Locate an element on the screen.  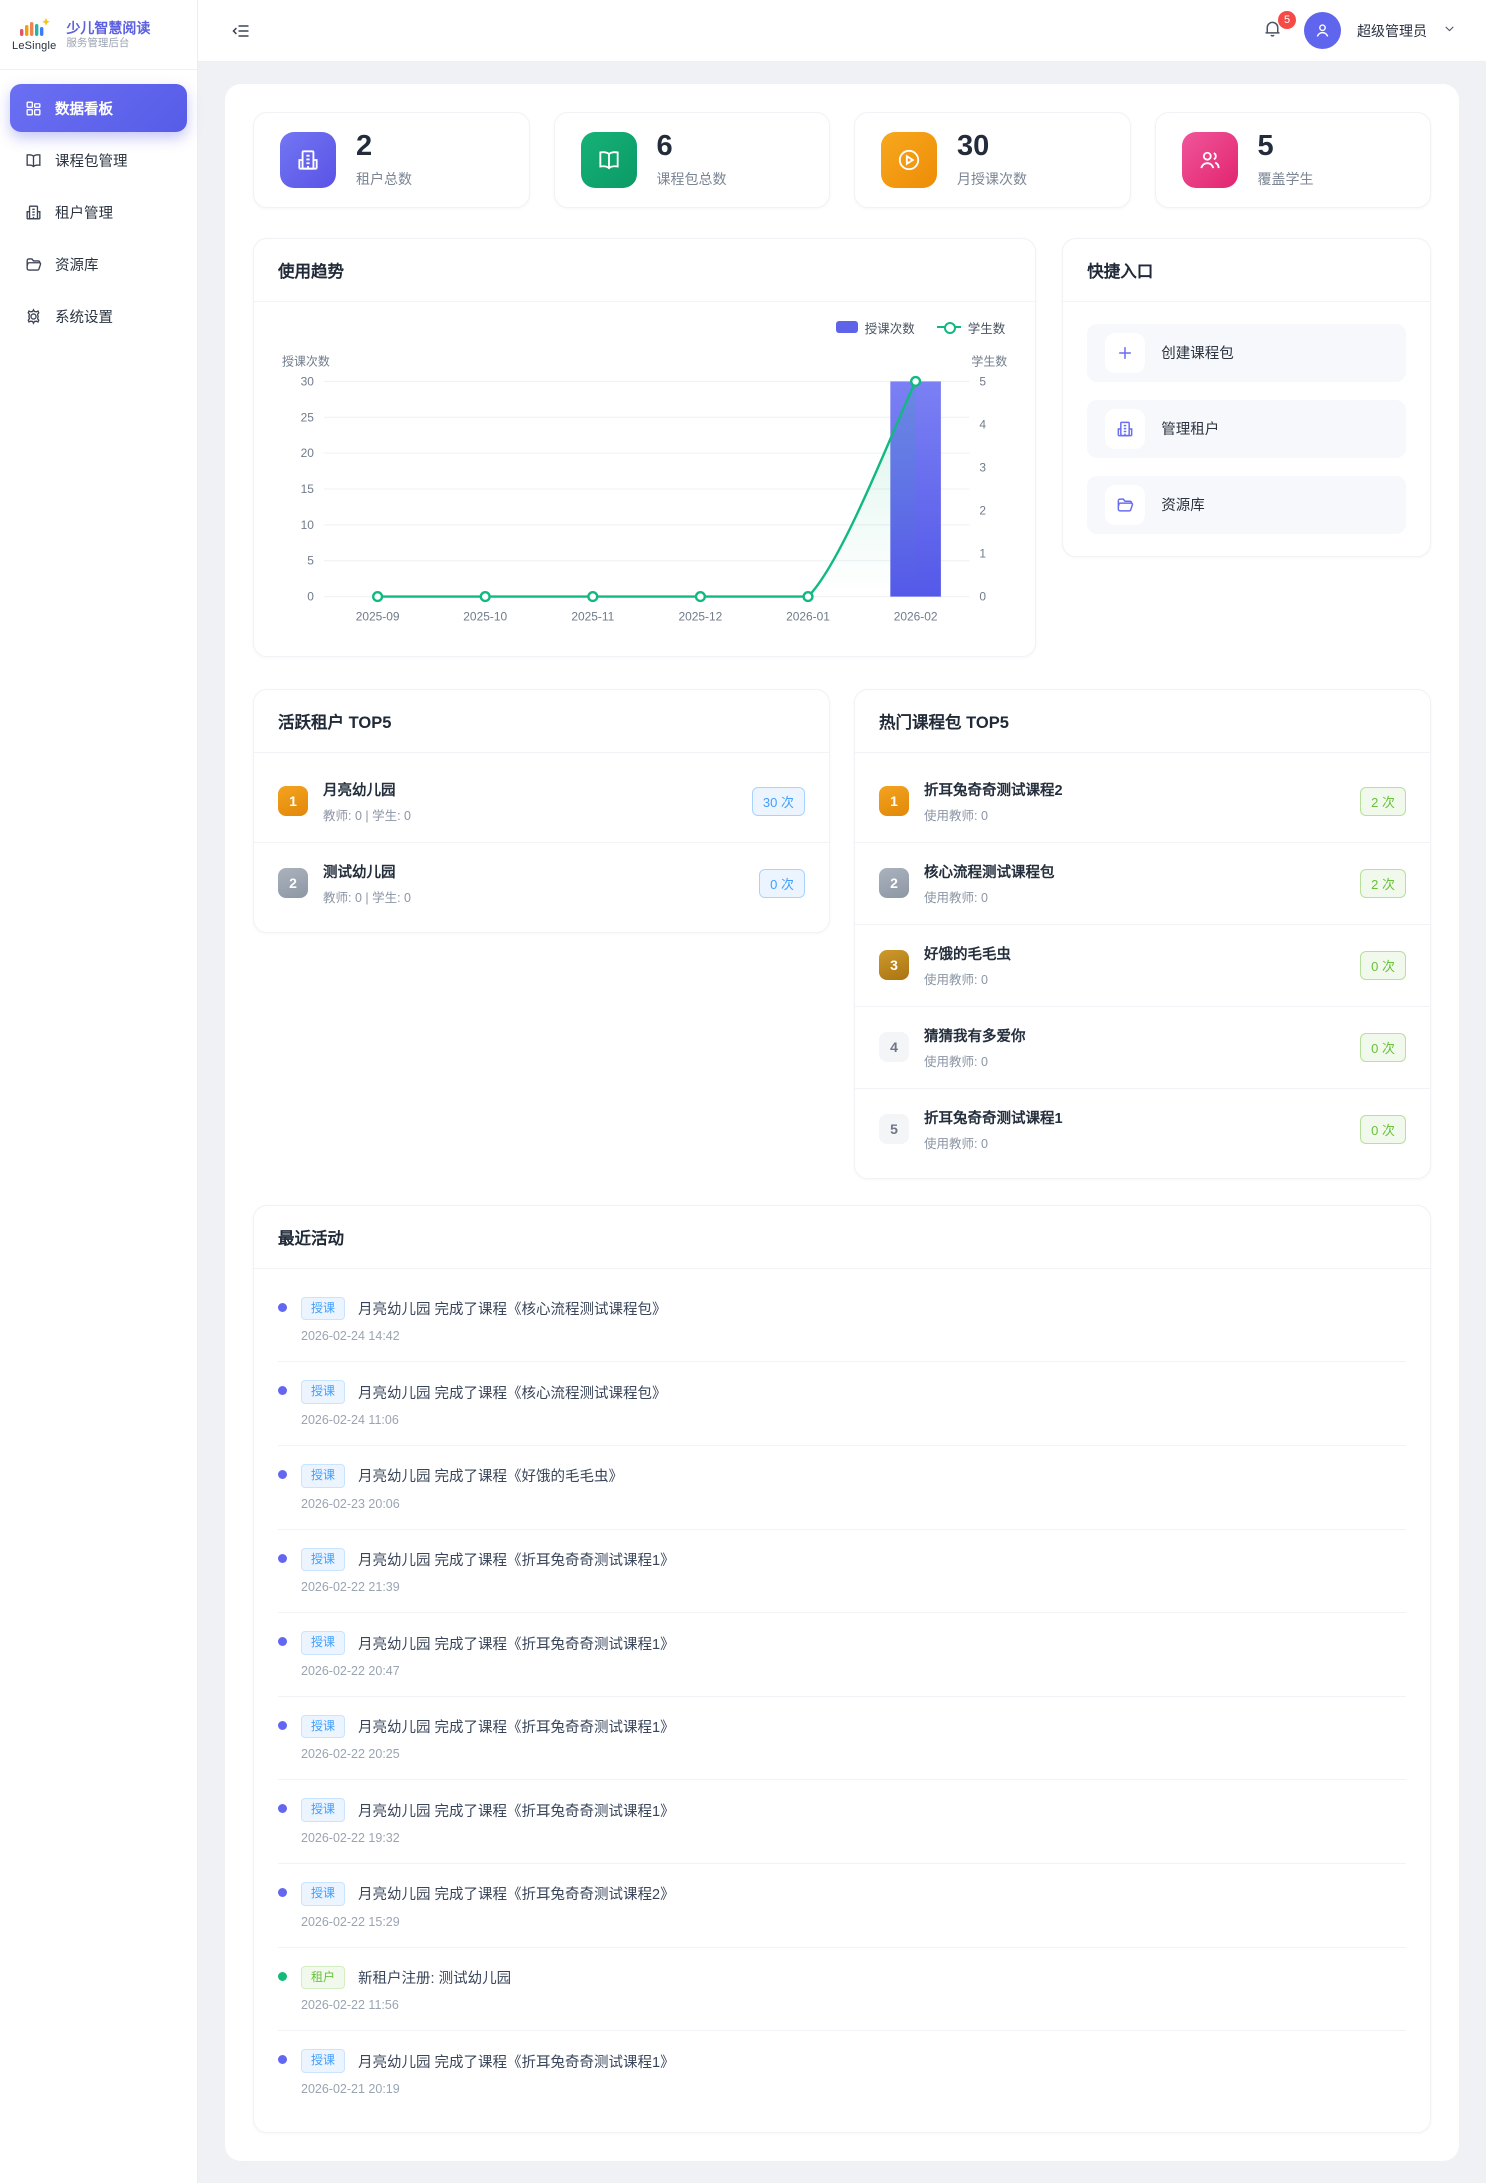
legend-label: 授课次数 is located at coordinates (889, 328).